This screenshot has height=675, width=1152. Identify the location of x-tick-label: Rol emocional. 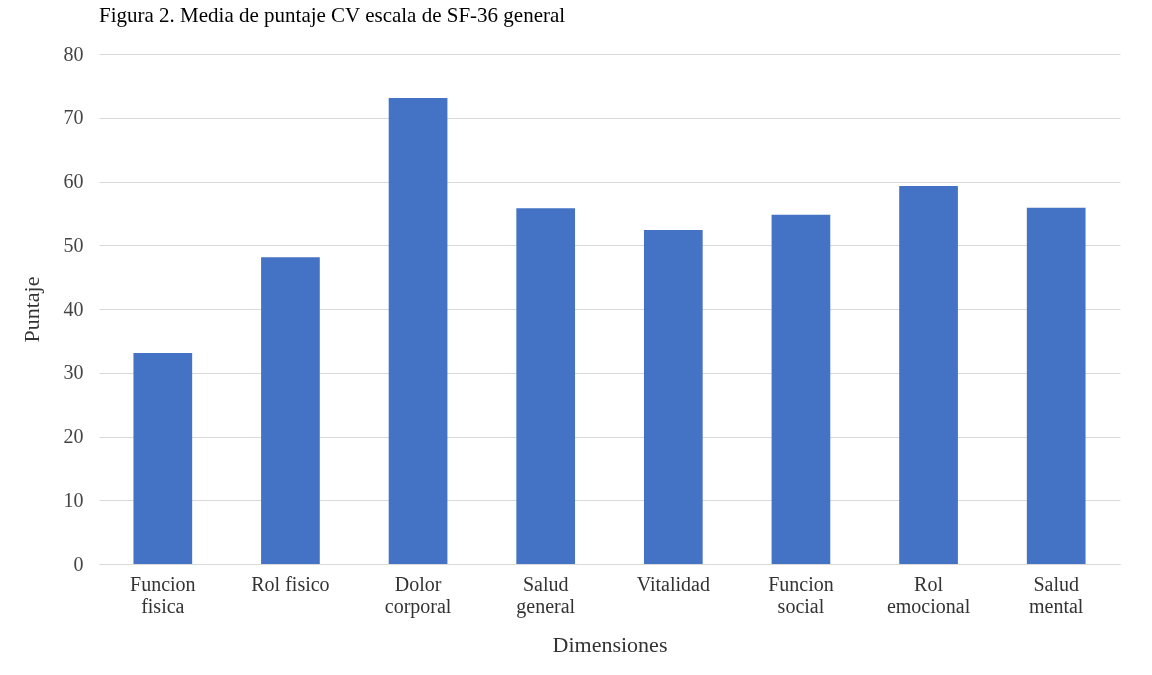
(928, 594).